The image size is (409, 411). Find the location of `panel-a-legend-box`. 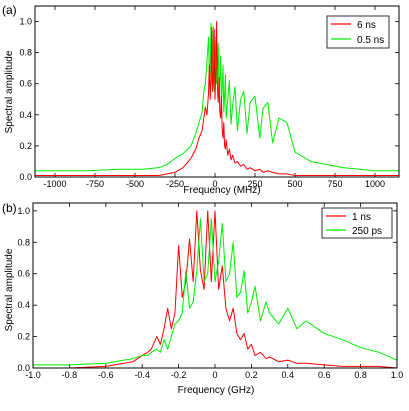

panel-a-legend-box is located at coordinates (358, 32).